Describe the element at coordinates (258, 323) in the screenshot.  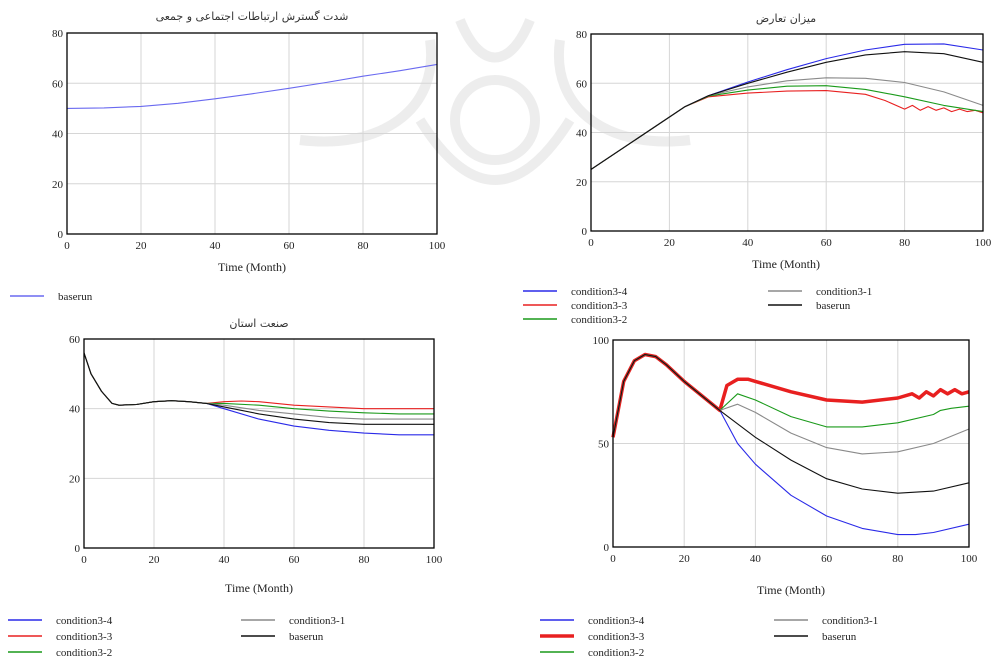
I see `chart-title: صنعت استان` at that location.